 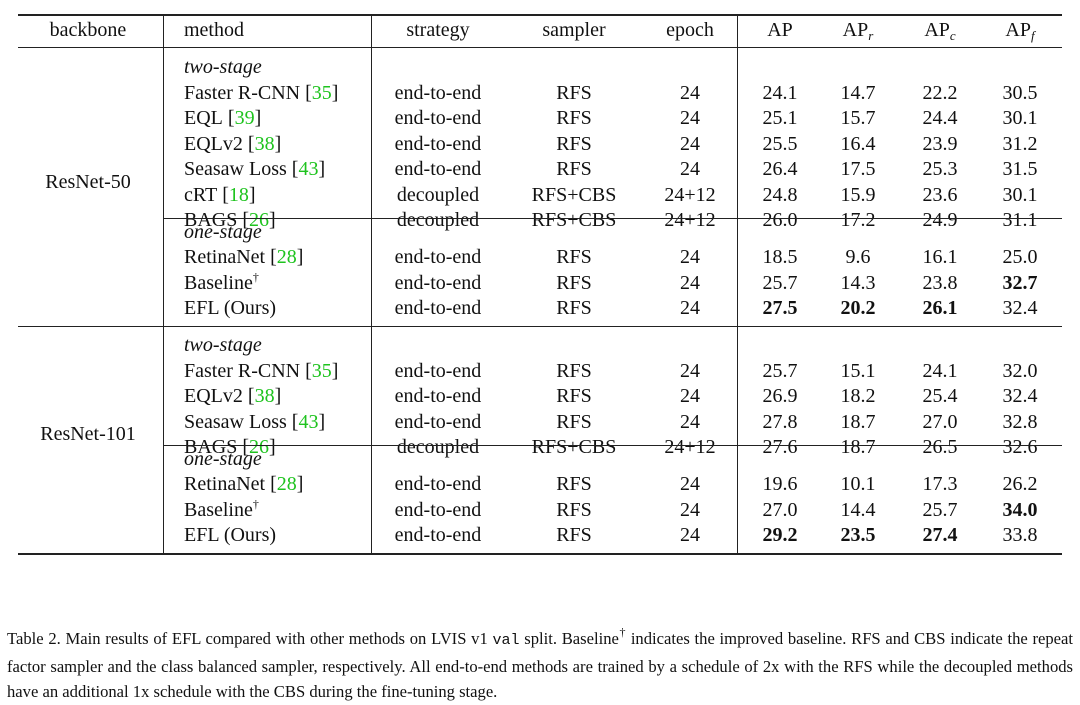 What do you see at coordinates (780, 308) in the screenshot?
I see `ap-value: 27.5` at bounding box center [780, 308].